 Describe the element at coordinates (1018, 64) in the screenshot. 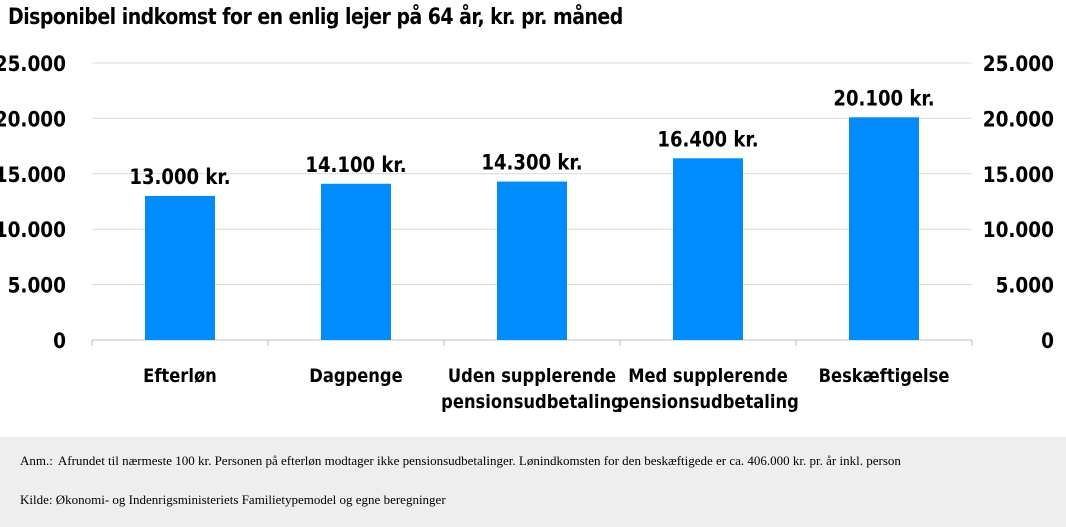

I see `y-tick-label-right: 25.000` at that location.